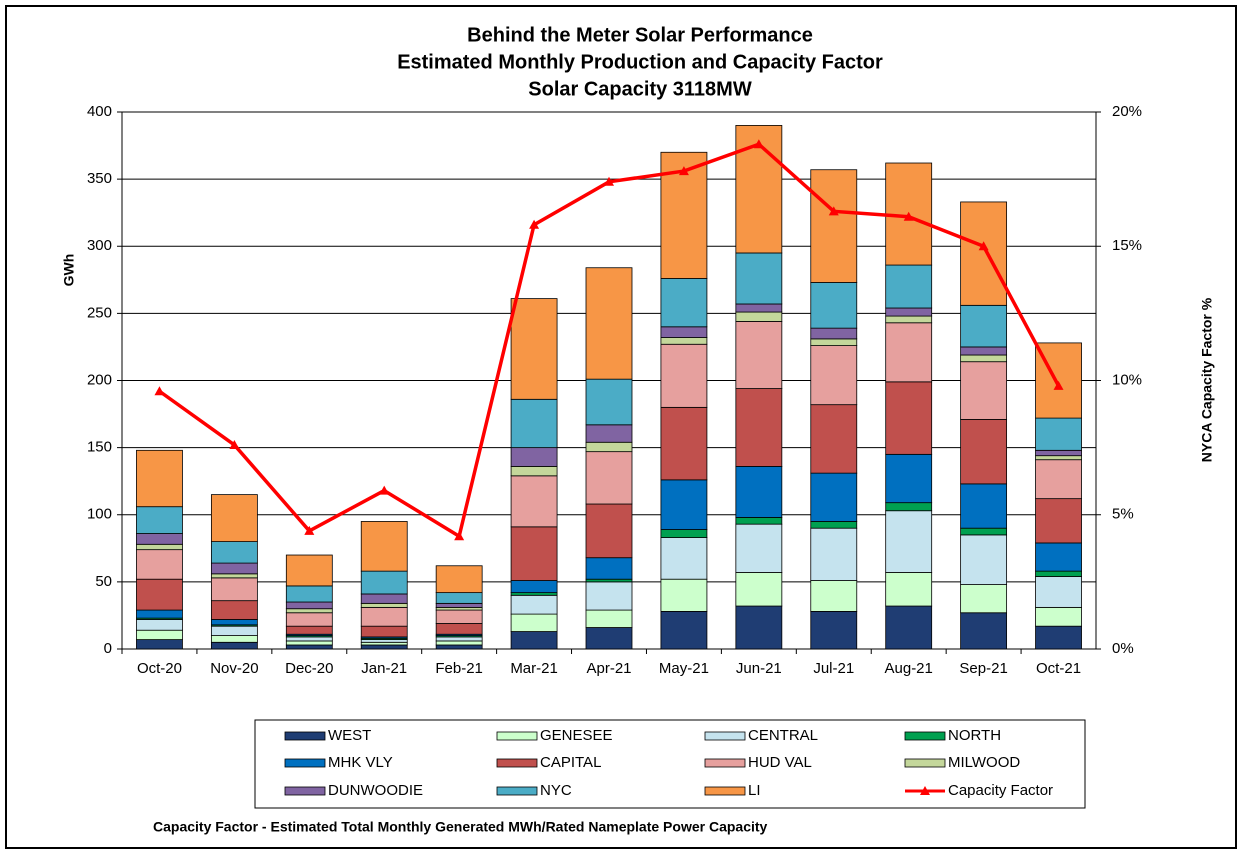 The height and width of the screenshot is (860, 1242). Describe the element at coordinates (556, 790) in the screenshot. I see `legend-label: NYC` at that location.